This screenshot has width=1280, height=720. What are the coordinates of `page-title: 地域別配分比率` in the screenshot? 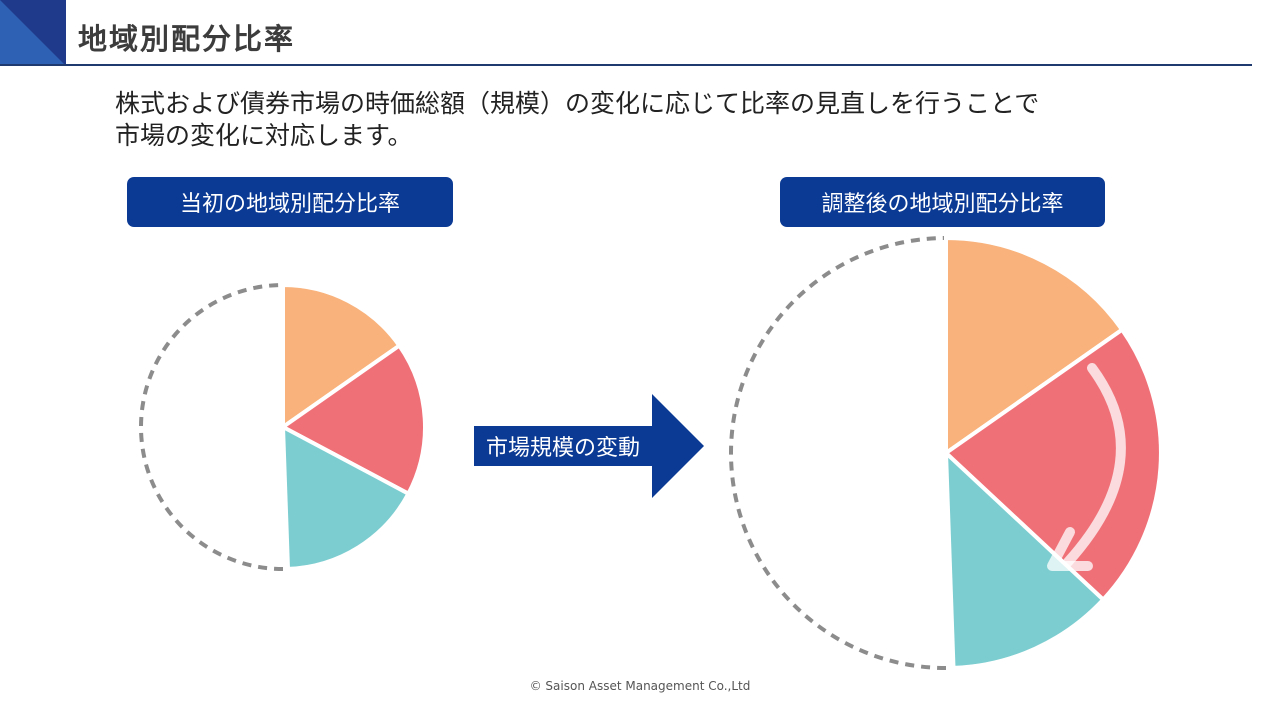 It's located at (187, 39).